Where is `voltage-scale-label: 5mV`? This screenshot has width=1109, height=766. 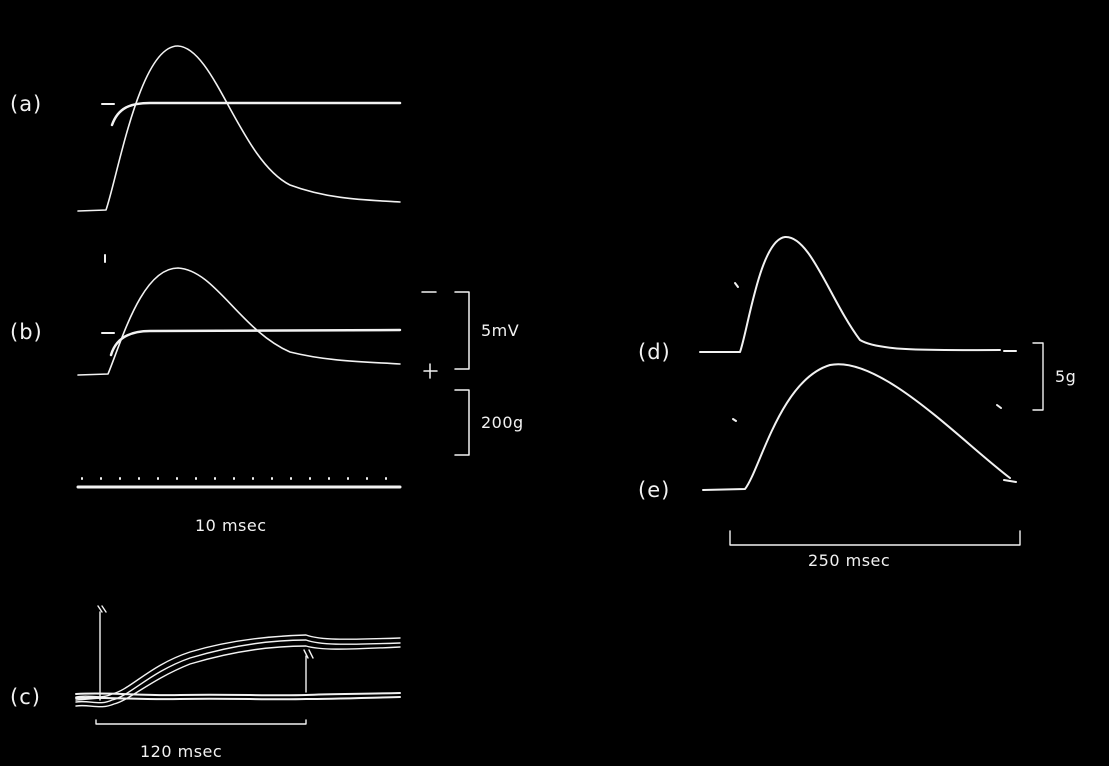 voltage-scale-label: 5mV is located at coordinates (500, 330).